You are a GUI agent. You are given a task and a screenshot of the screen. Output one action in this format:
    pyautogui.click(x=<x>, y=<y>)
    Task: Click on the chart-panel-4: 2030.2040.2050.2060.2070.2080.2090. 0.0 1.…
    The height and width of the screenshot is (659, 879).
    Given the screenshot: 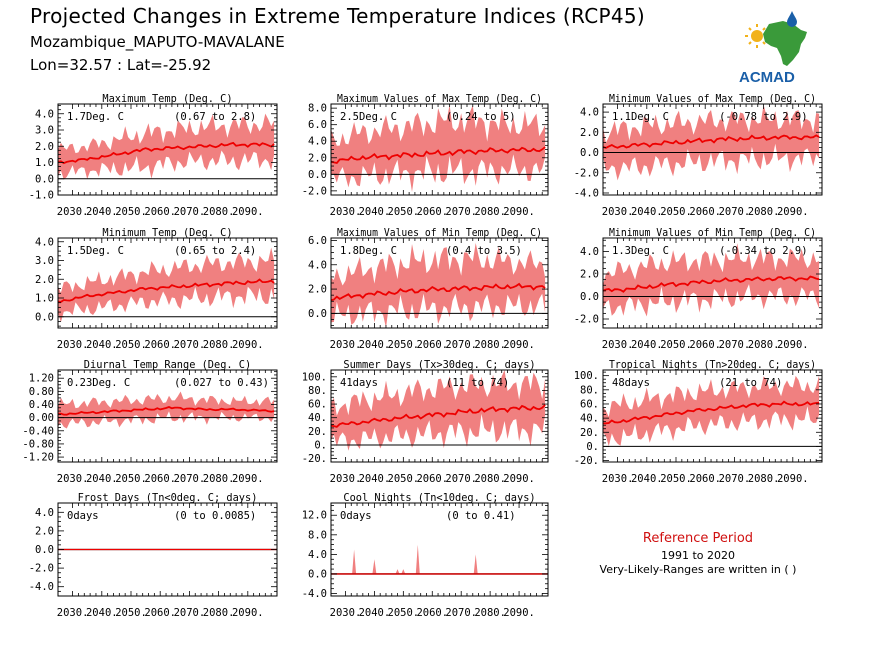 What is the action you would take?
    pyautogui.click(x=156, y=289)
    